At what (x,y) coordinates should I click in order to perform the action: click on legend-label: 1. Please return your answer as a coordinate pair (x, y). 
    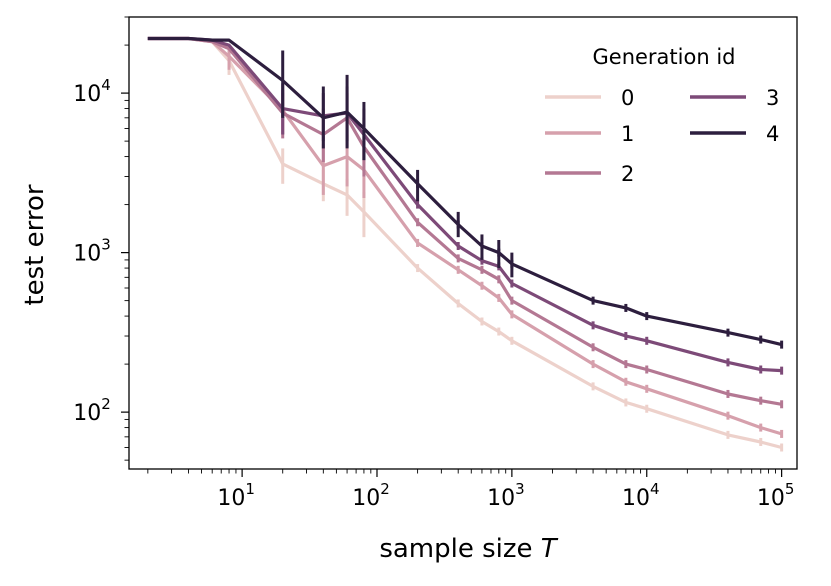
    Looking at the image, I should click on (627, 134).